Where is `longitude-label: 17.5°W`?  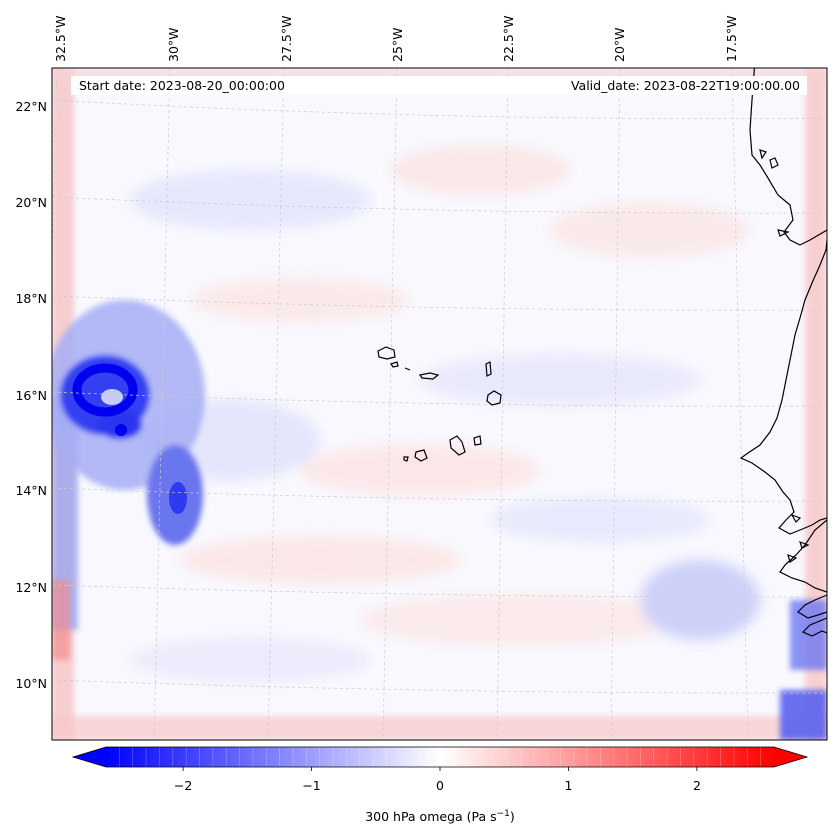 longitude-label: 17.5°W is located at coordinates (731, 39).